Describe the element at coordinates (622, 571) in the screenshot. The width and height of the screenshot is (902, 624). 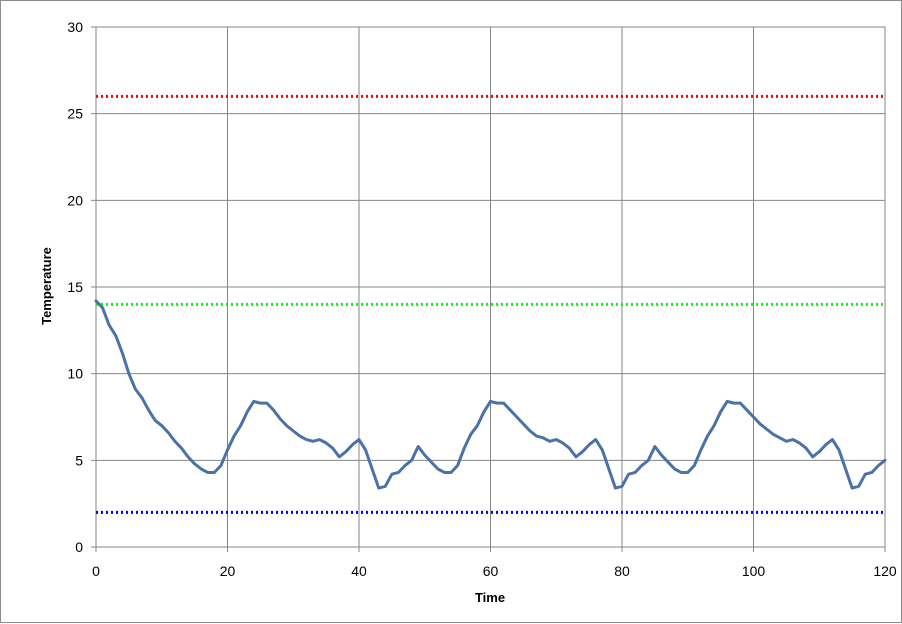
I see `x-tick-label: 80` at that location.